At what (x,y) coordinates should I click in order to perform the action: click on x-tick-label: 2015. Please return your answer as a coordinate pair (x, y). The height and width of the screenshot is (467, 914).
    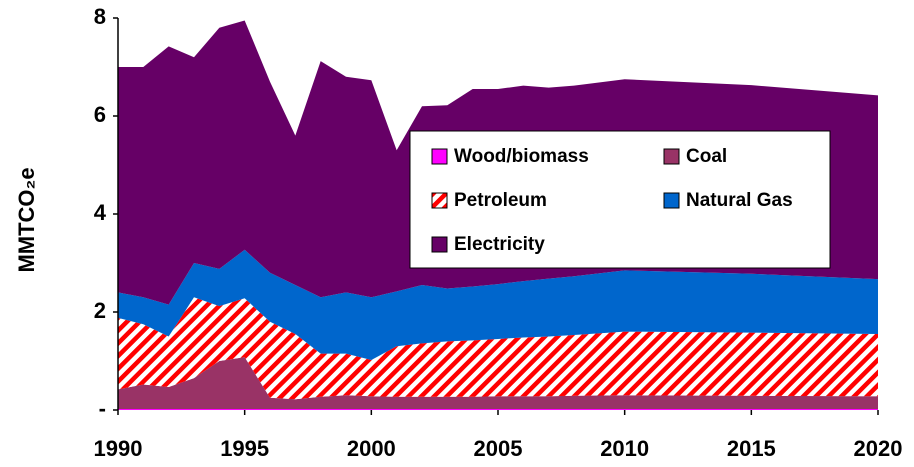
    Looking at the image, I should click on (751, 448).